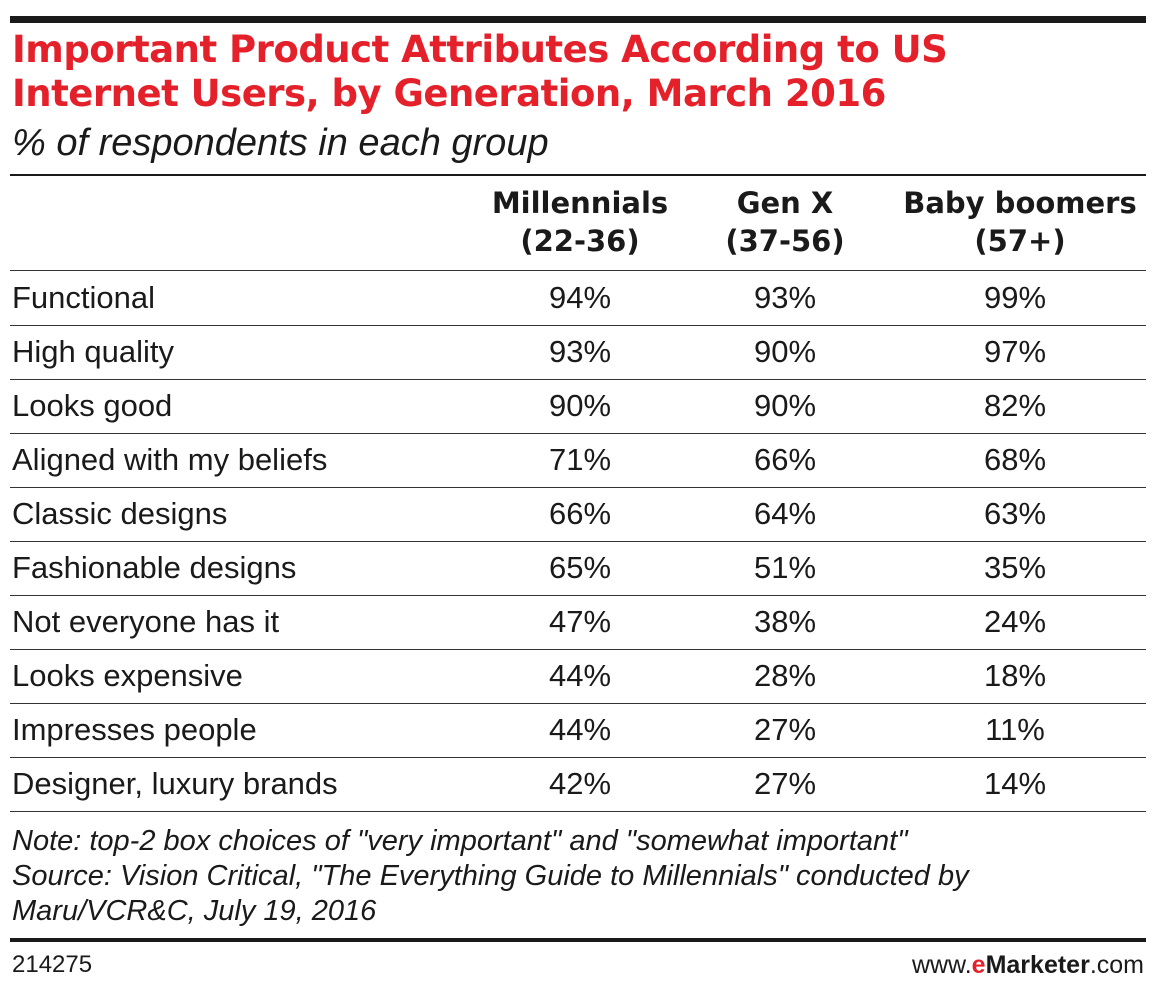 The width and height of the screenshot is (1166, 1000). I want to click on table-row: Looks expensive 44% 28% 18%, so click(578, 676).